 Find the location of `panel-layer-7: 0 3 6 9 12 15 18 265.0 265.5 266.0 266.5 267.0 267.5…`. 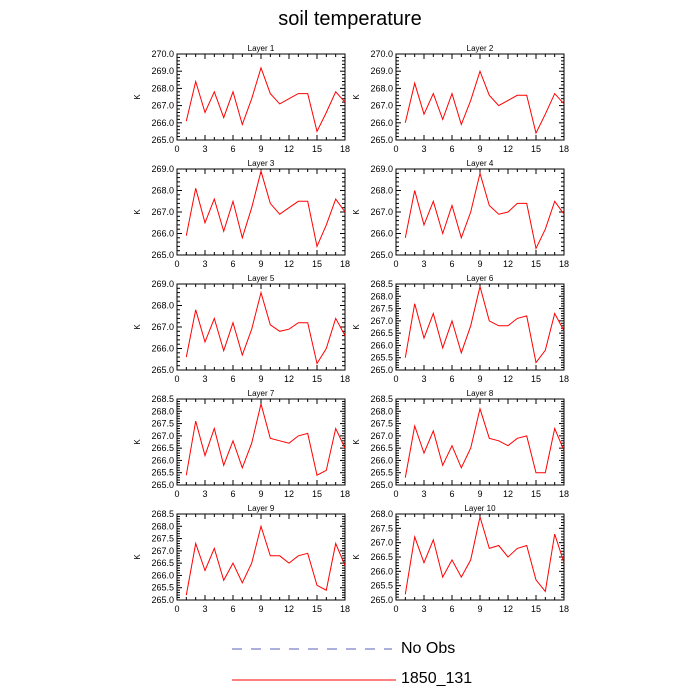

panel-layer-7: 0 3 6 9 12 15 18 265.0 265.5 266.0 266.5 267.0 267.5… is located at coordinates (241, 444).